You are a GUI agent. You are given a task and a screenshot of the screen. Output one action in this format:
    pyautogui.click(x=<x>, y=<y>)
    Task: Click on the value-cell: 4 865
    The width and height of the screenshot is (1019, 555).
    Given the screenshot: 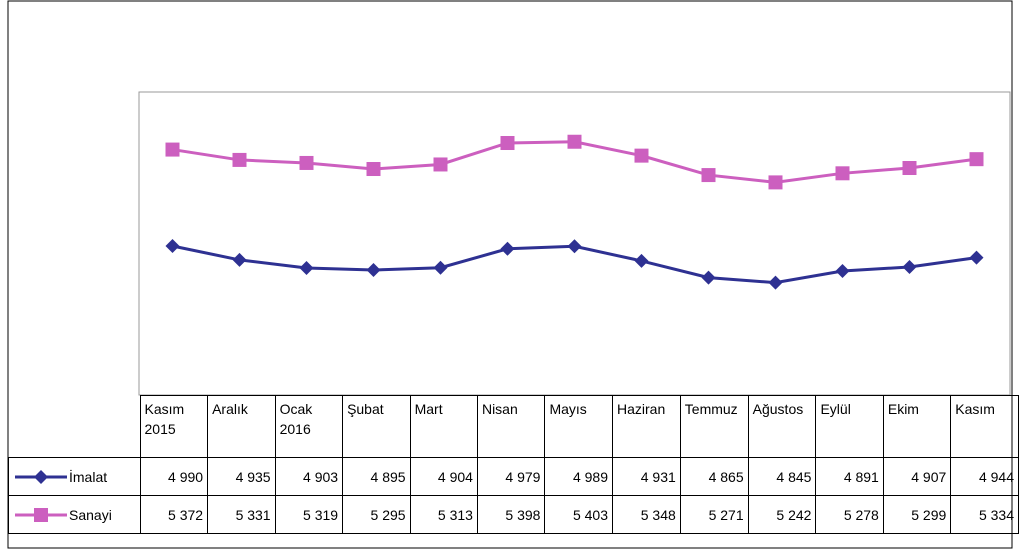 What is the action you would take?
    pyautogui.click(x=714, y=476)
    